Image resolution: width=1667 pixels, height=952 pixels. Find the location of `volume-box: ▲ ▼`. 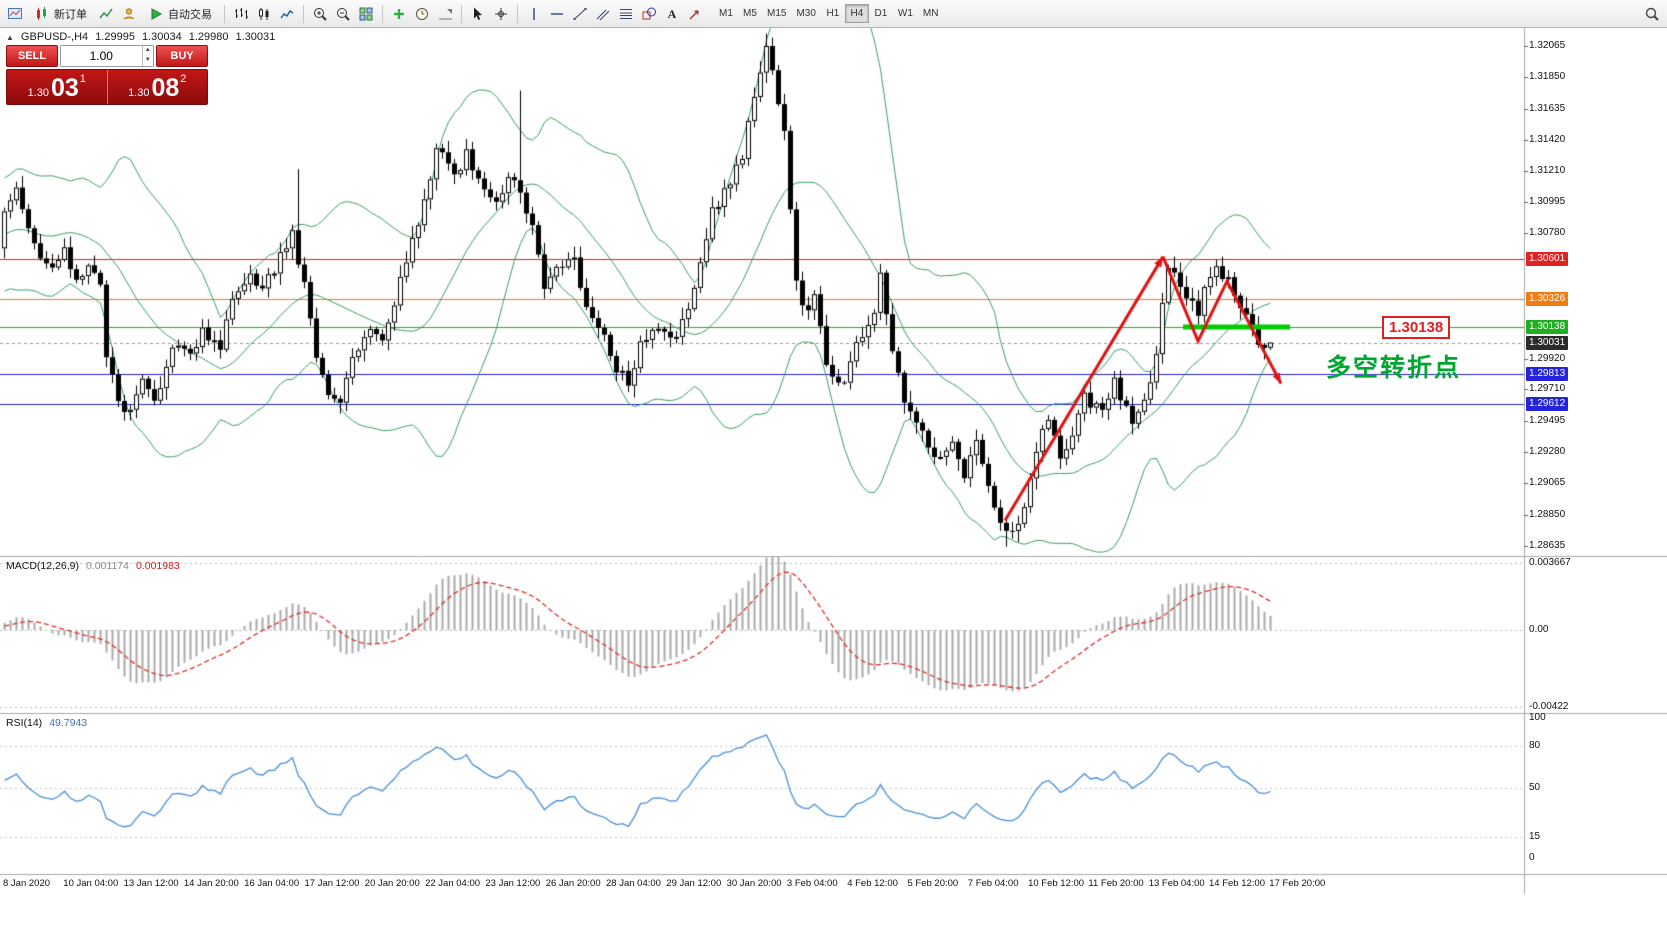

volume-box: ▲ ▼ is located at coordinates (107, 56).